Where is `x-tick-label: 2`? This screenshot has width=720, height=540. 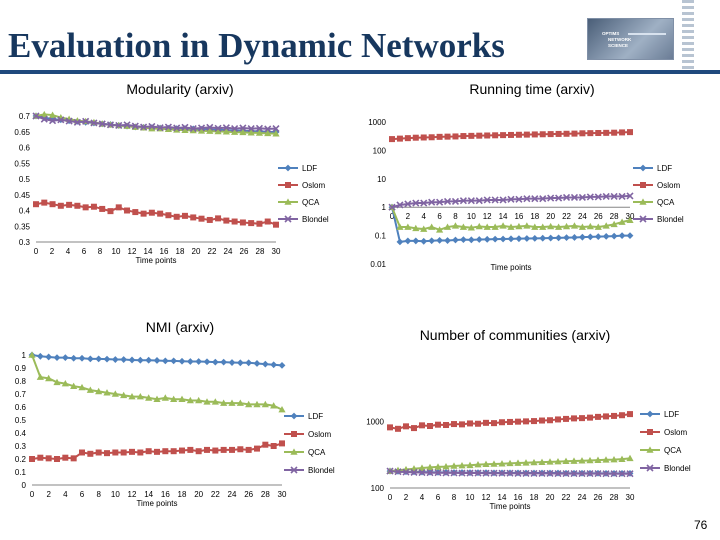
x-tick-label: 2 is located at coordinates (406, 497).